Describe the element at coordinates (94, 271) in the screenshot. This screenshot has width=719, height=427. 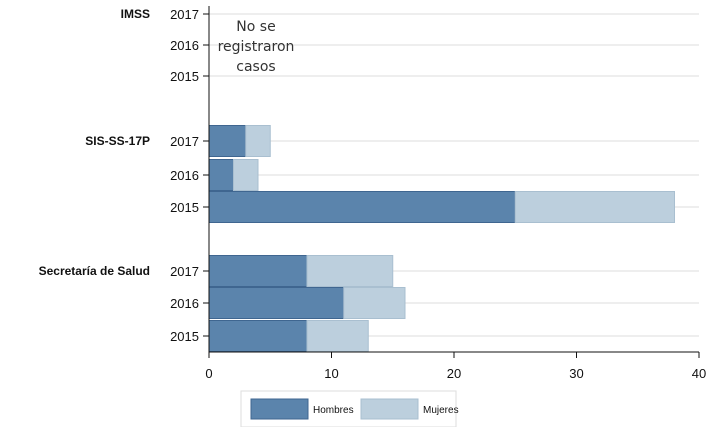
I see `group-label: Secretaría de Salud` at that location.